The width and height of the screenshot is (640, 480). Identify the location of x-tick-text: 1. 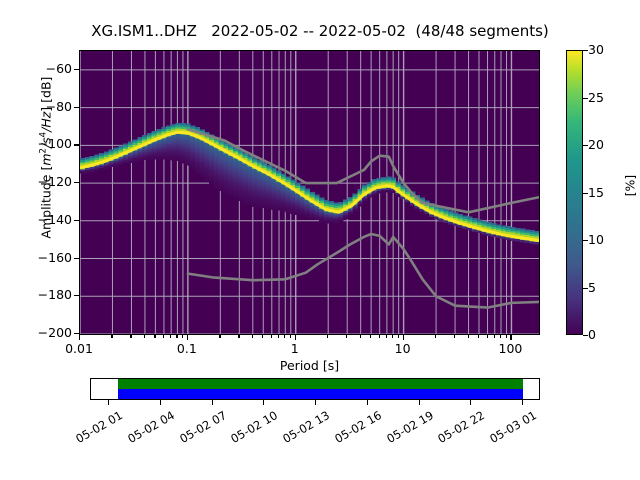
(294, 348).